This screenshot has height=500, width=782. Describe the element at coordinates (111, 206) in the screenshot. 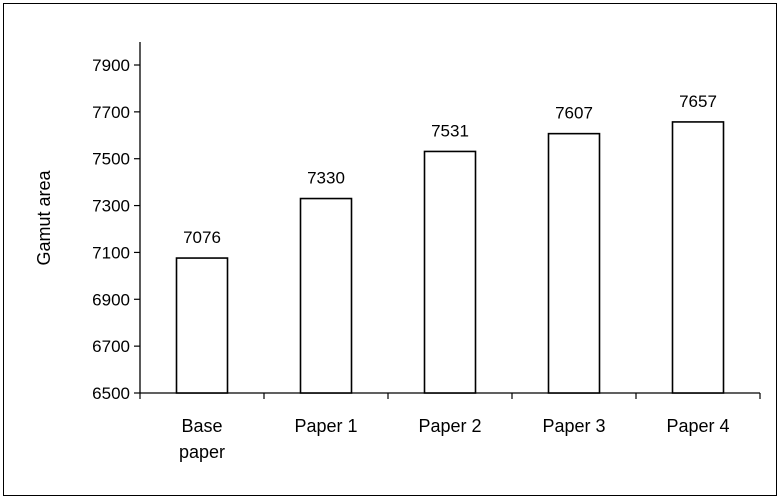

I see `y-tick-label: 7300` at that location.